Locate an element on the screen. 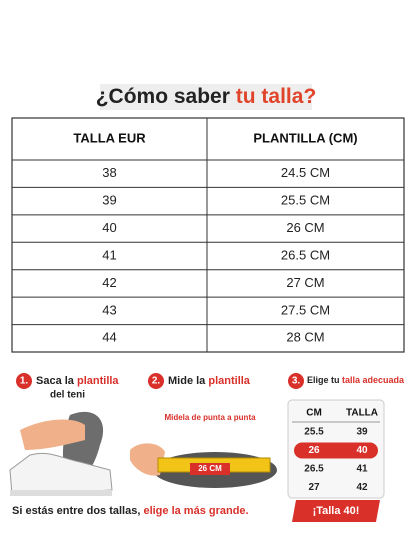  title-lead: ¿Cómo saber is located at coordinates (163, 96).